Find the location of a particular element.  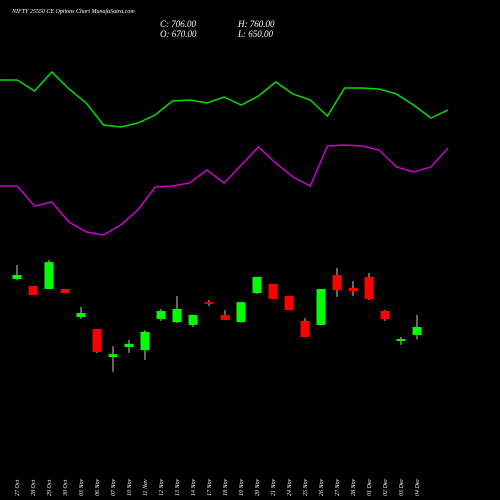

x-tick-label: 04 Dec is located at coordinates (417, 487).